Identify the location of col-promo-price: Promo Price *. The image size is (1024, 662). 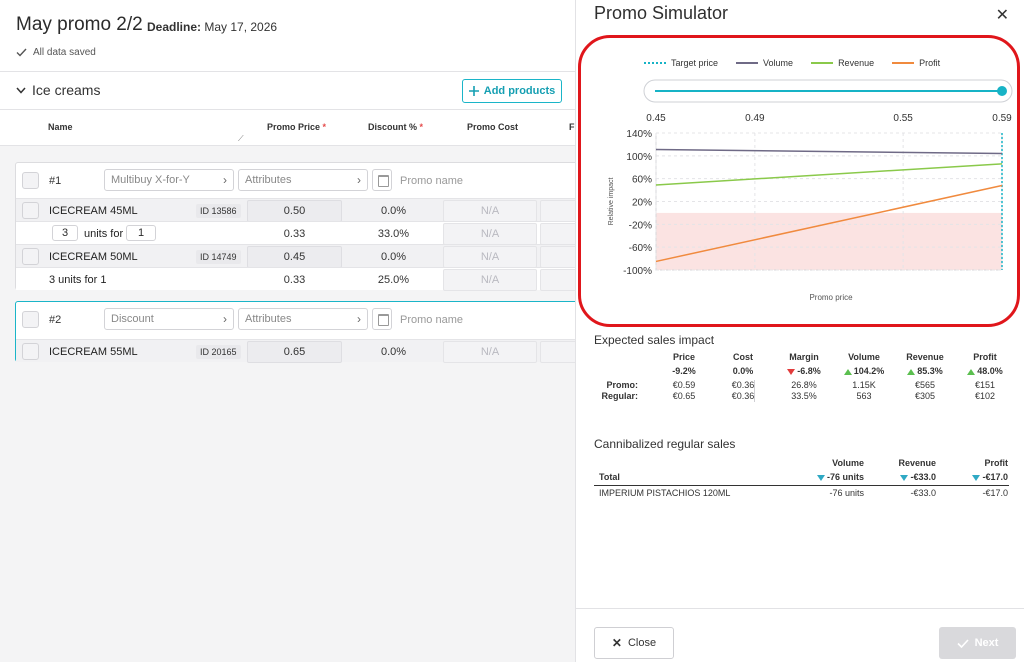
(297, 127).